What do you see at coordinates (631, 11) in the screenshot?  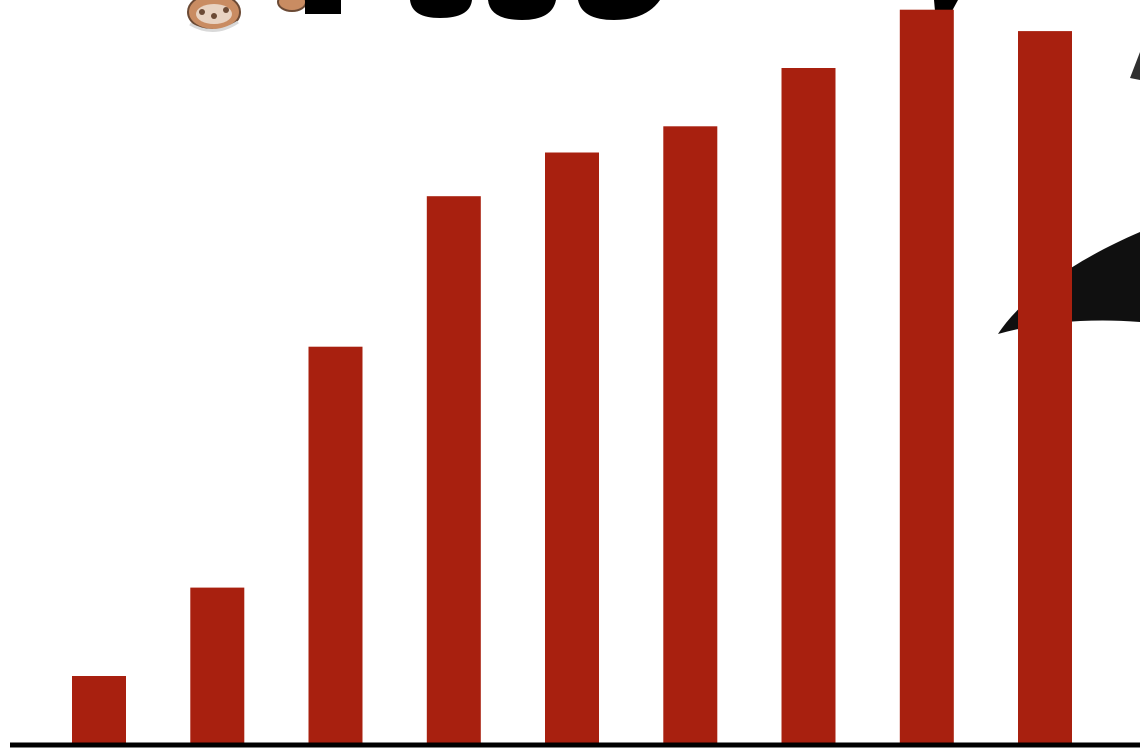 I see `clipped-title-glyphs` at bounding box center [631, 11].